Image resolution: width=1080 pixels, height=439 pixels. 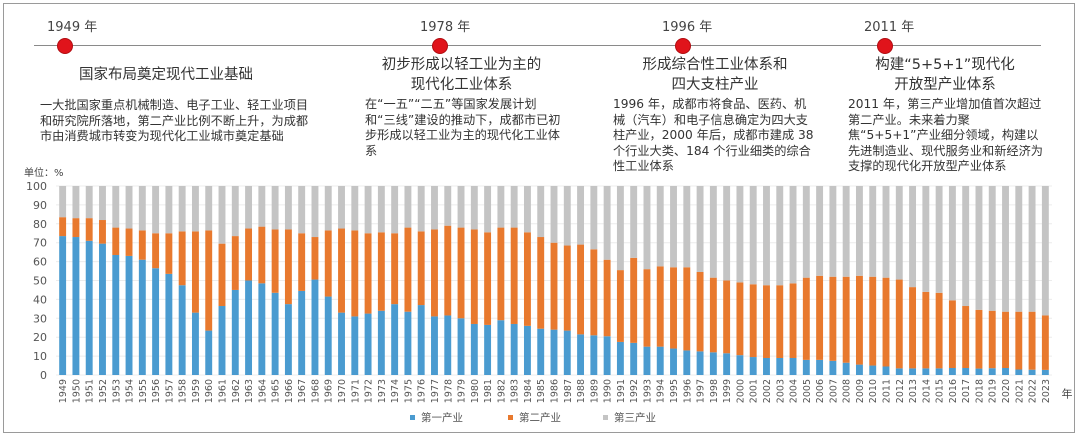 What do you see at coordinates (315, 212) in the screenshot?
I see `bar-tertiary-1968` at bounding box center [315, 212].